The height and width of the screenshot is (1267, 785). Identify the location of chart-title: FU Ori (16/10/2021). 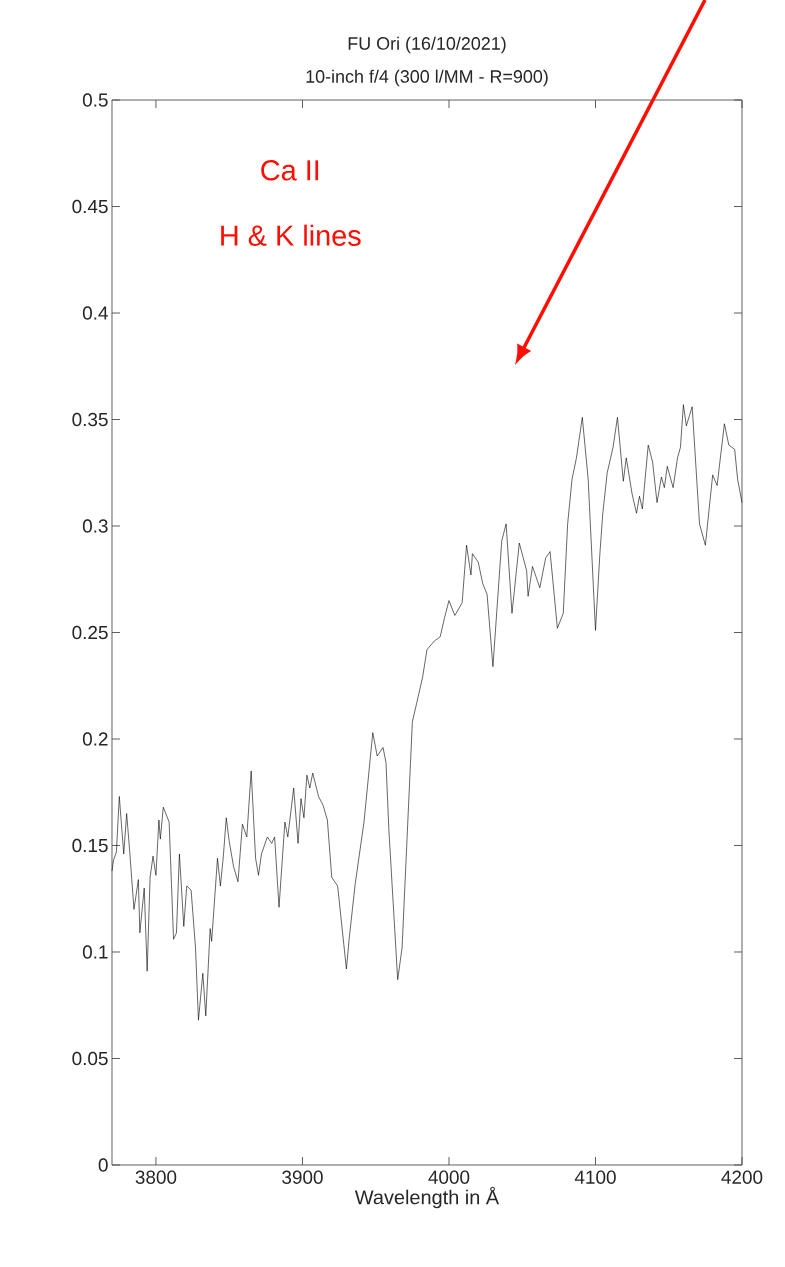
(427, 45).